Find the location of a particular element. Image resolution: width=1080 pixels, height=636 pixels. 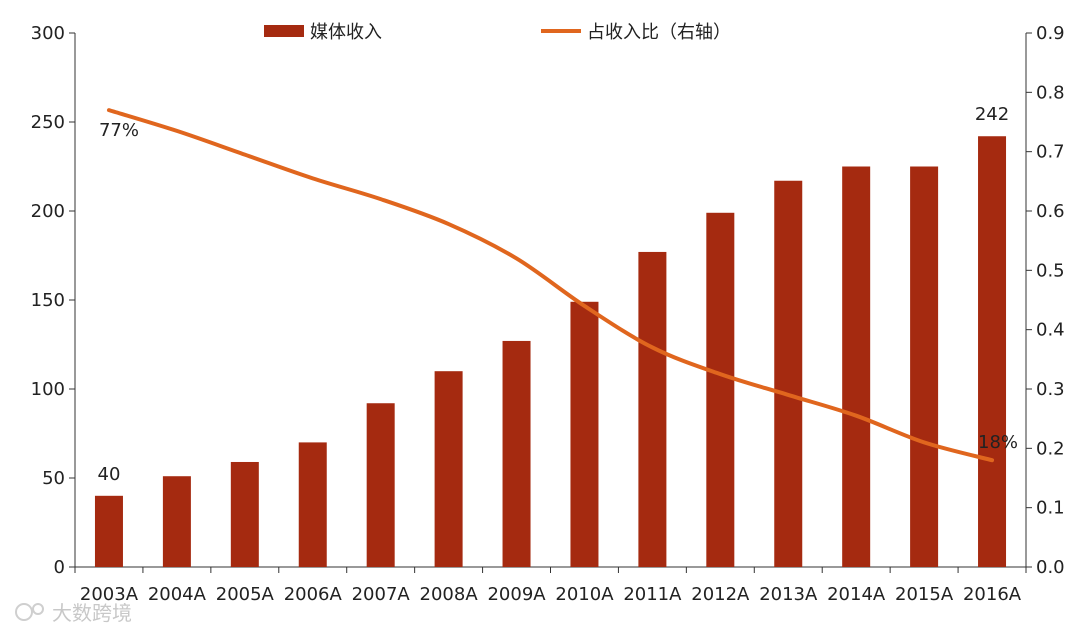

x-tick-label: 2009A is located at coordinates (516, 594).